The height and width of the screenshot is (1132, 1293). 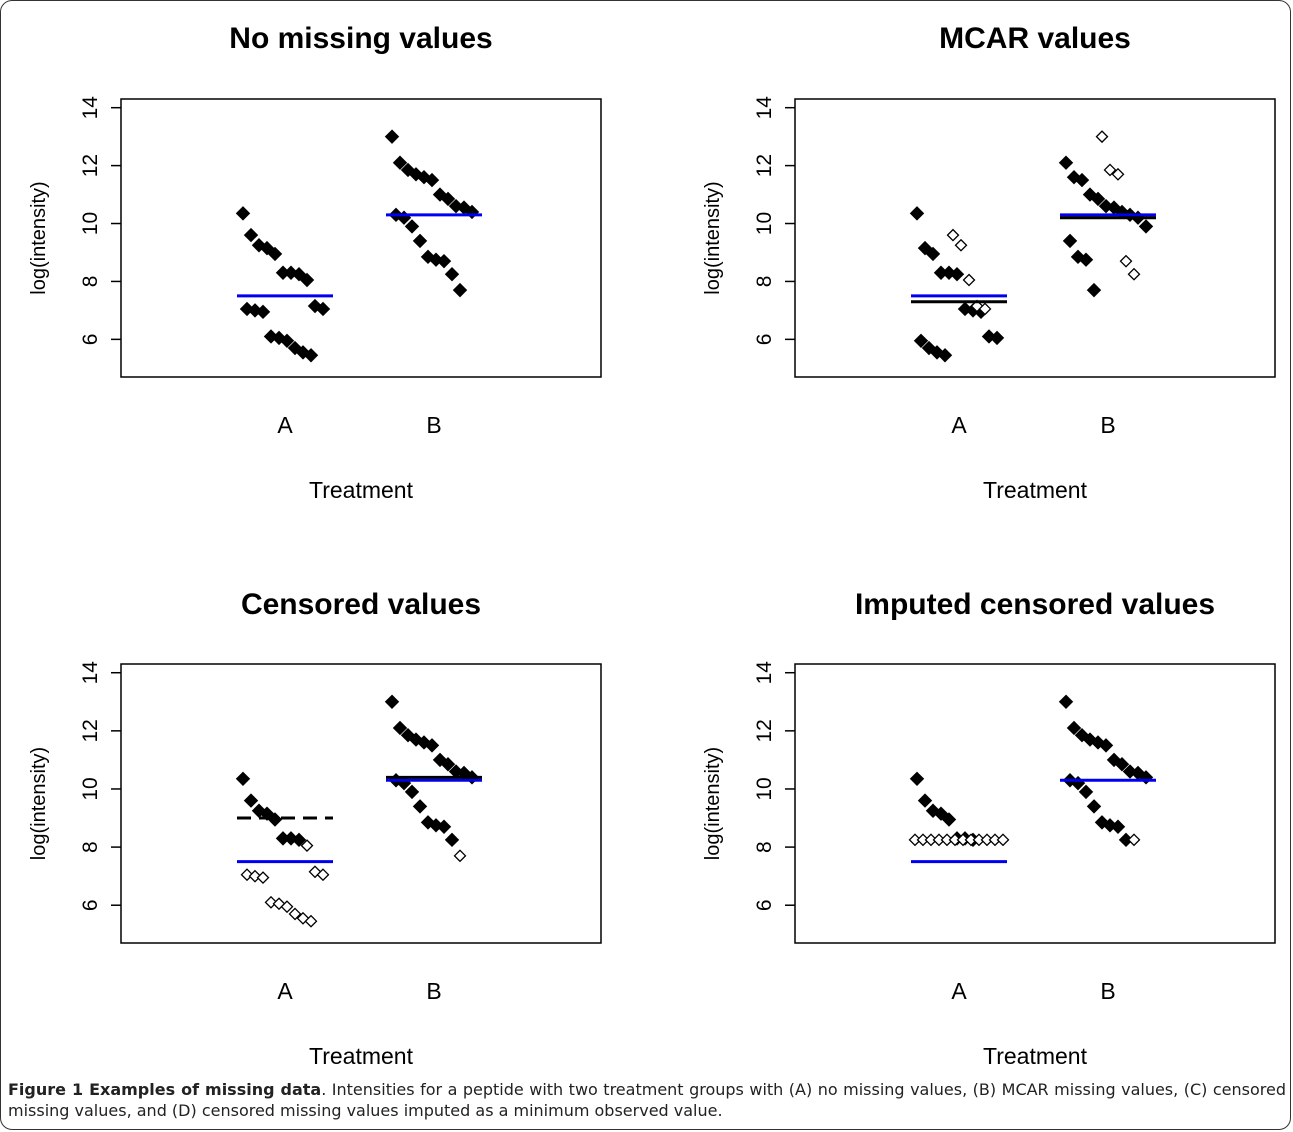 I want to click on chart-title: No missing values, so click(x=360, y=38).